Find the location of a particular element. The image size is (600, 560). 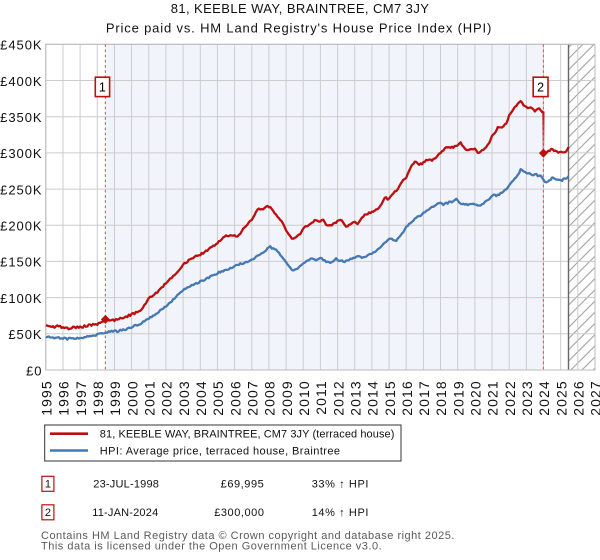

svg-text: 2010 is located at coordinates (304, 398).